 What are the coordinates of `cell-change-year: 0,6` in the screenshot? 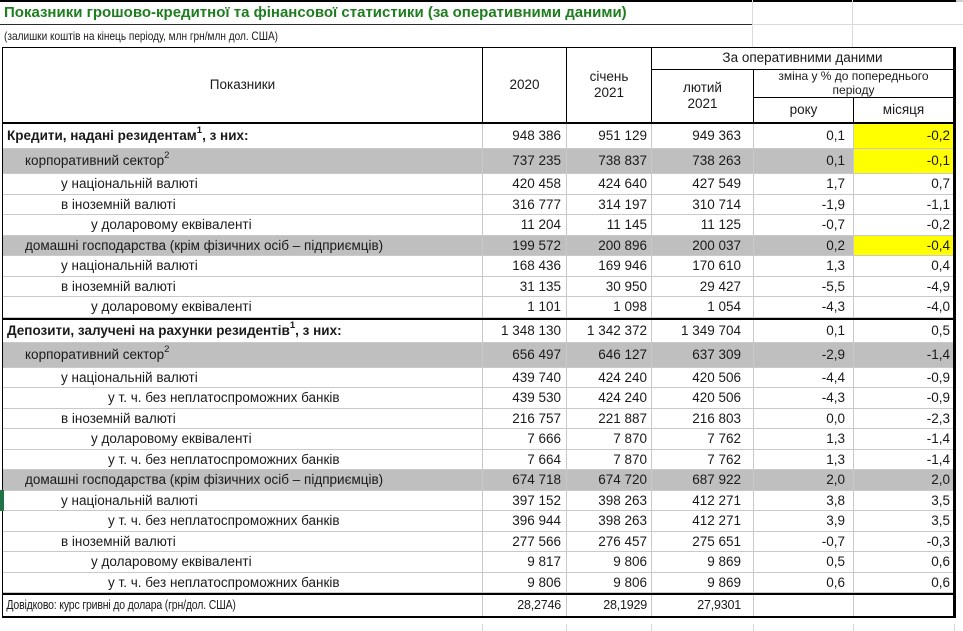 It's located at (803, 582).